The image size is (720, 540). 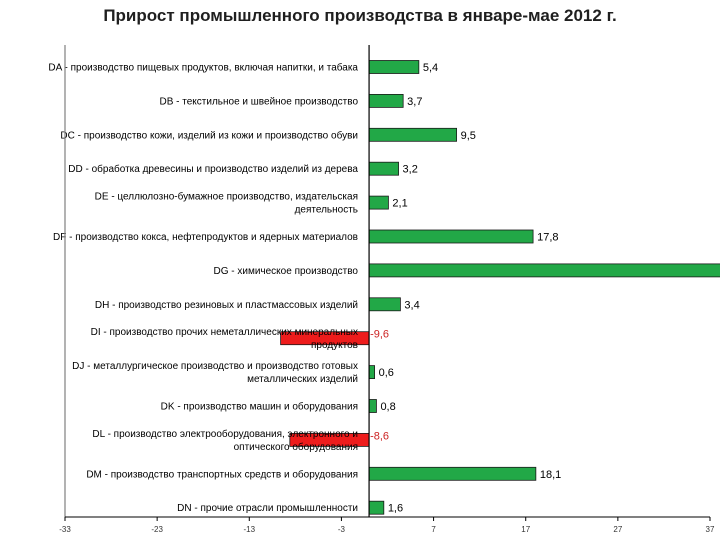 I want to click on x-tick-label: -33, so click(x=65, y=529).